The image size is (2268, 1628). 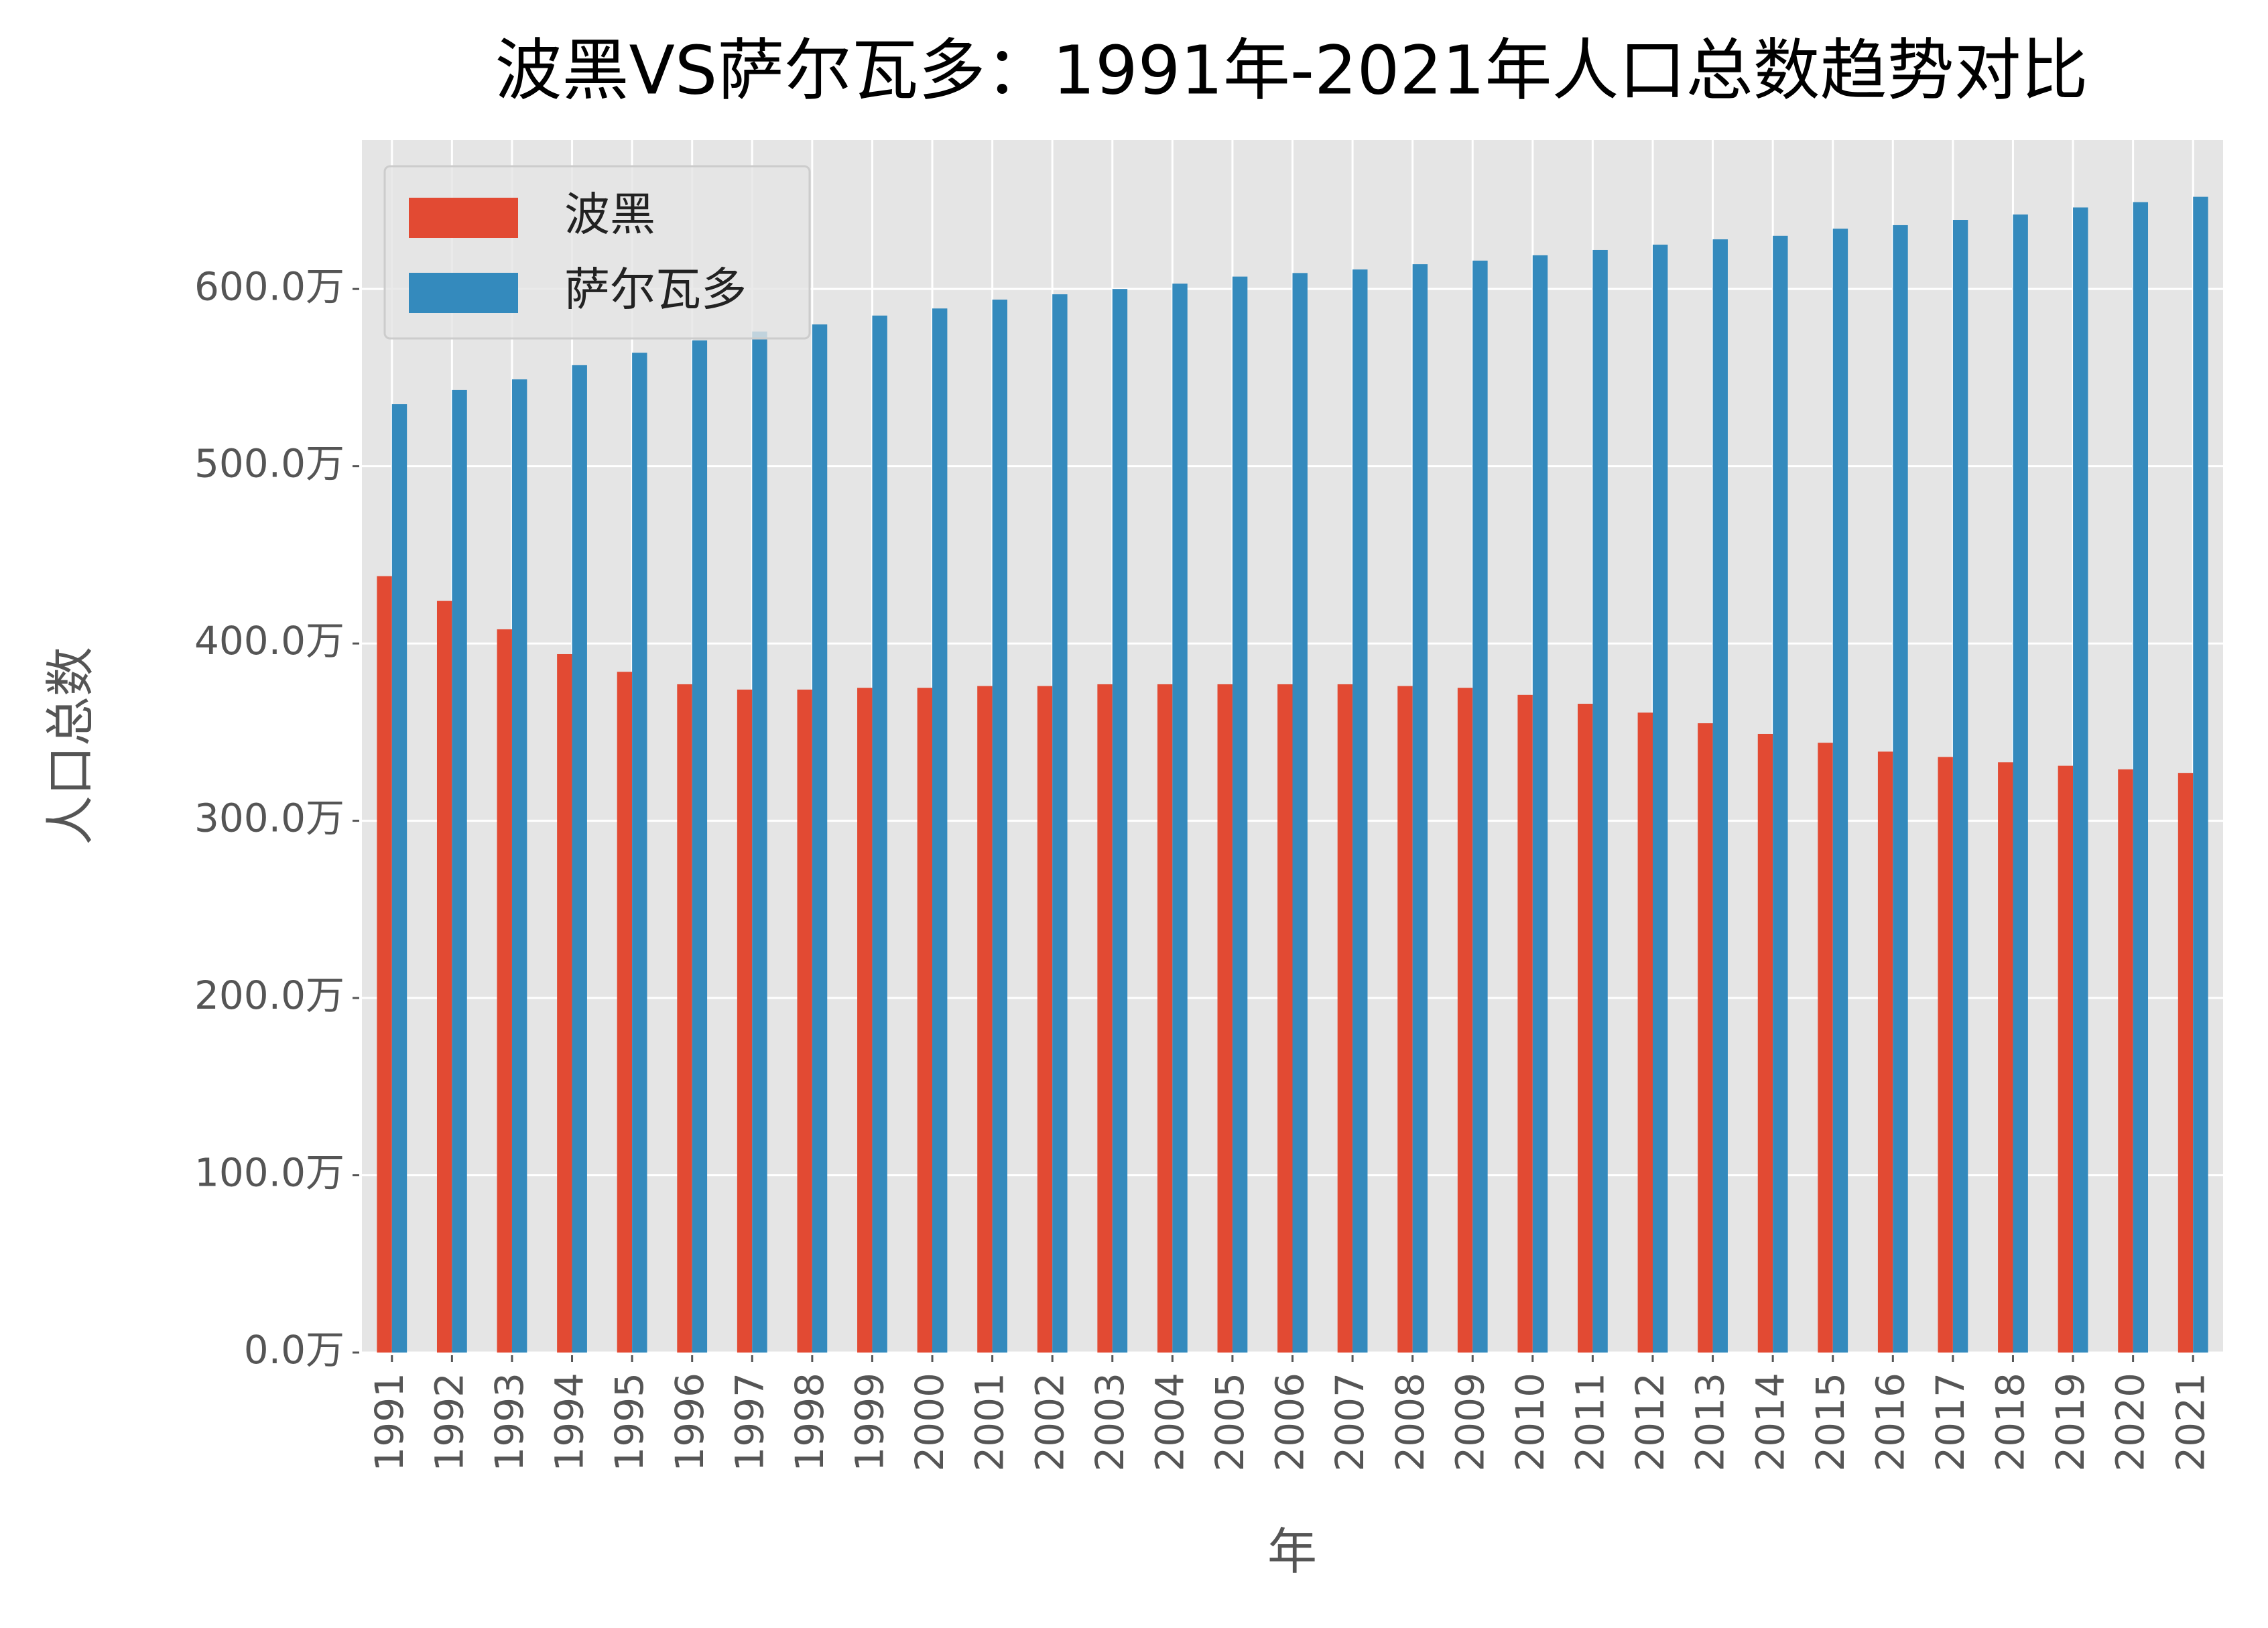 What do you see at coordinates (1292, 1552) in the screenshot?
I see `x-axis-label: 年` at bounding box center [1292, 1552].